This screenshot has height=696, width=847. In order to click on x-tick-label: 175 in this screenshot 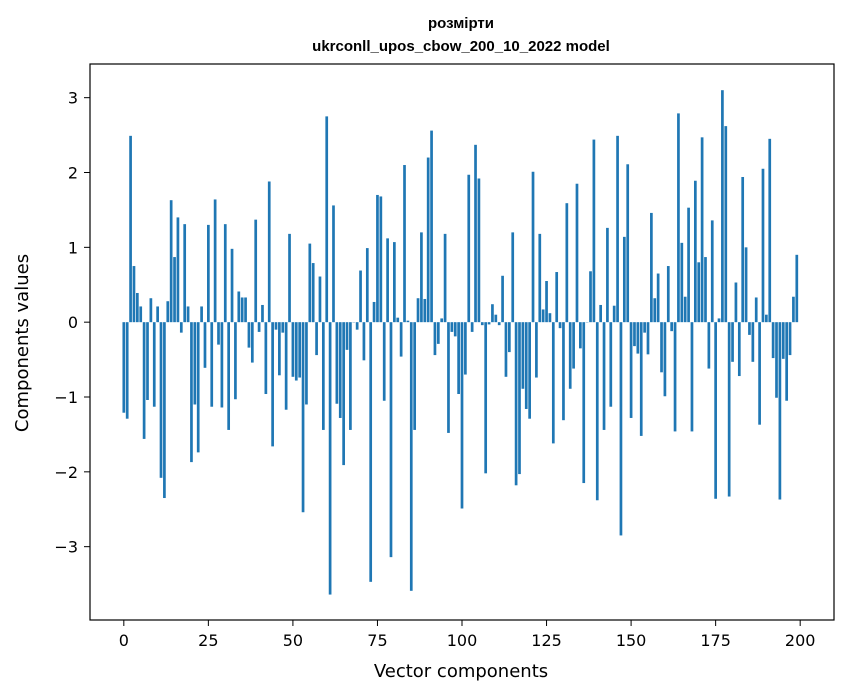, I will do `click(715, 640)`.